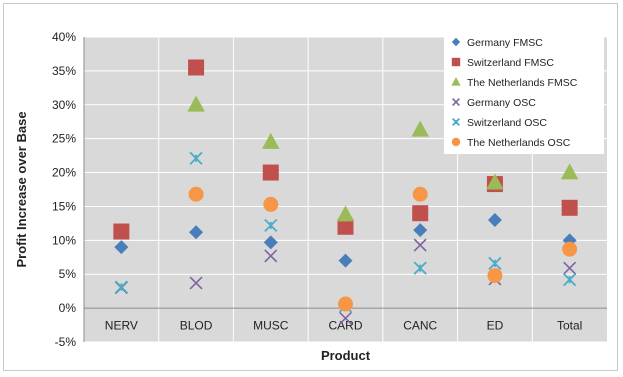  I want to click on x-tick-label: ED, so click(495, 326).